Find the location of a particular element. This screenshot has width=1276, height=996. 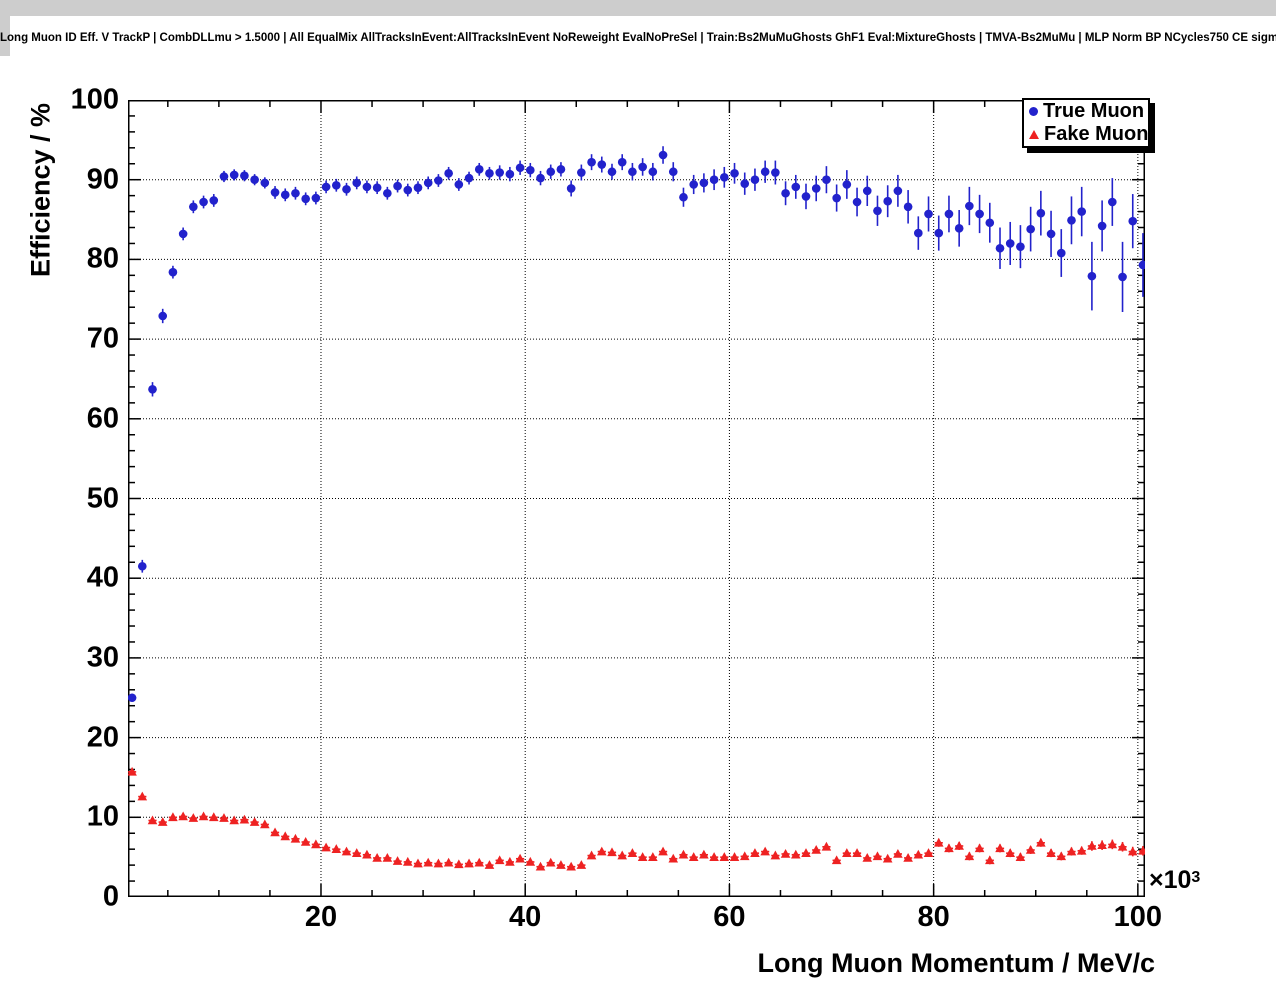

legend-label-fake-muon: Fake Muon is located at coordinates (1096, 134).